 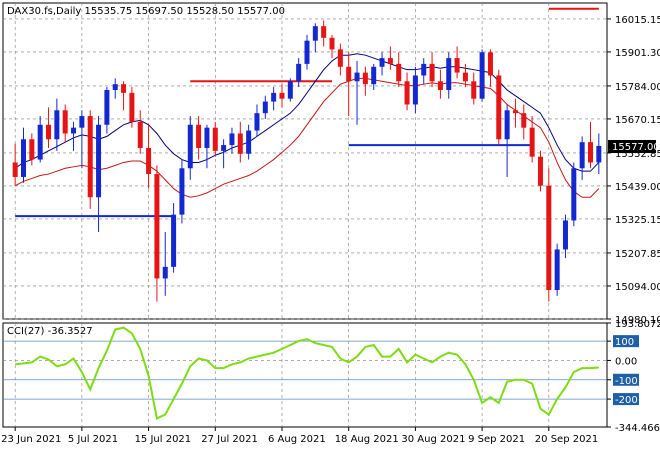 I want to click on price-y-tick-label: 16015.15, so click(x=637, y=20).